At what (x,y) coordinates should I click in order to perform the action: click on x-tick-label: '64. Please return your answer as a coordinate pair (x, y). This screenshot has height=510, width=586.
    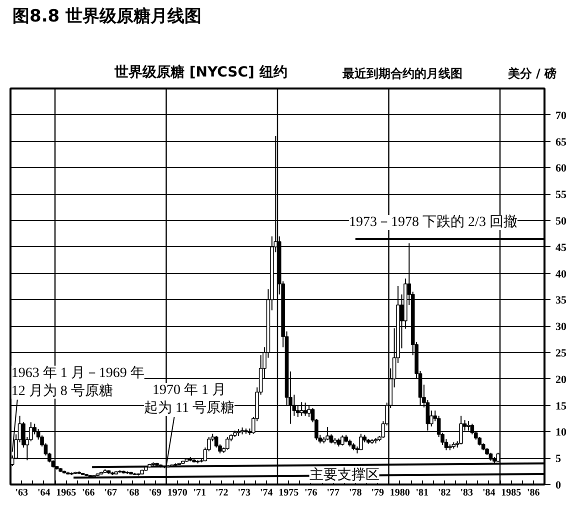
    Looking at the image, I should click on (43, 493).